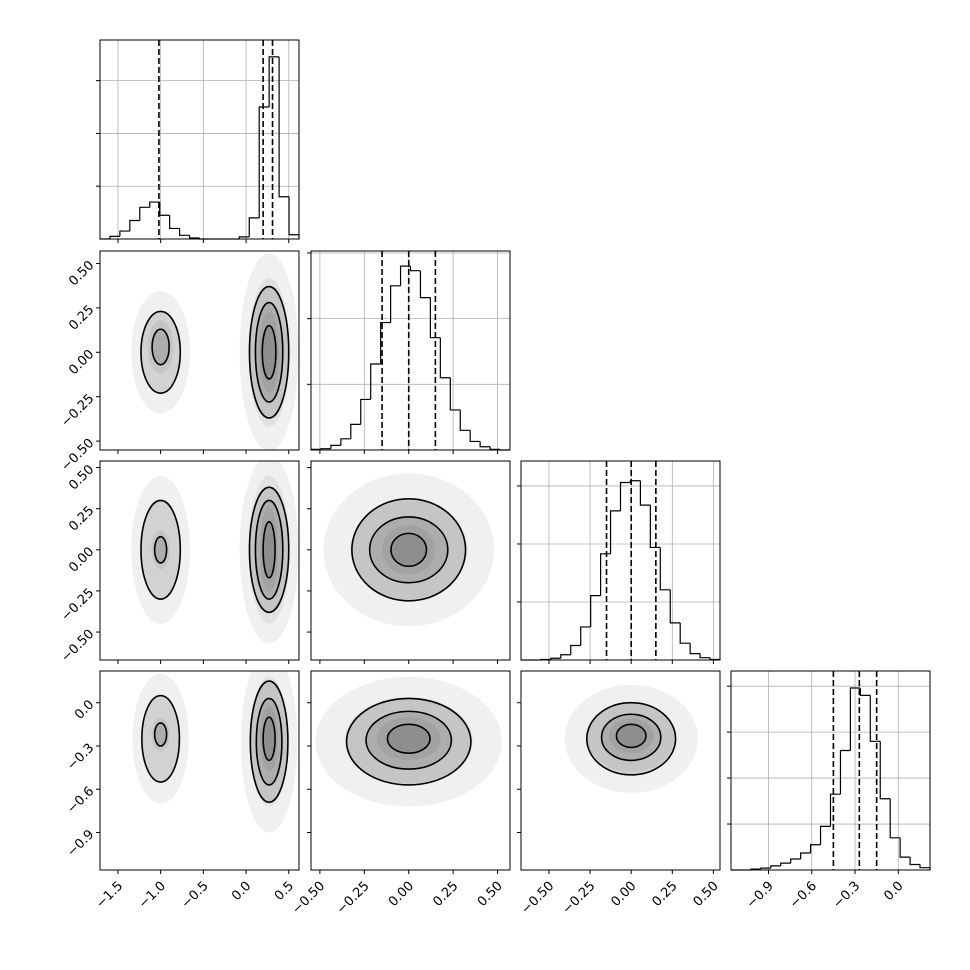 This screenshot has height=970, width=970. What do you see at coordinates (760, 895) in the screenshot?
I see `x-tick-label: −0.9` at bounding box center [760, 895].